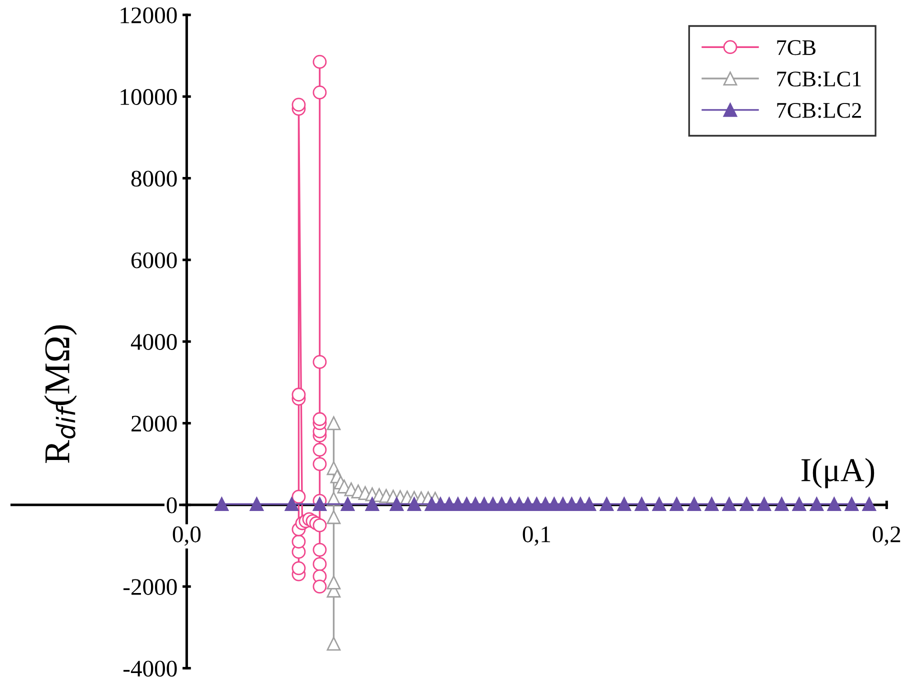 Image resolution: width=902 pixels, height=677 pixels. What do you see at coordinates (153, 342) in the screenshot?
I see `y-tick-label: 4000` at bounding box center [153, 342].